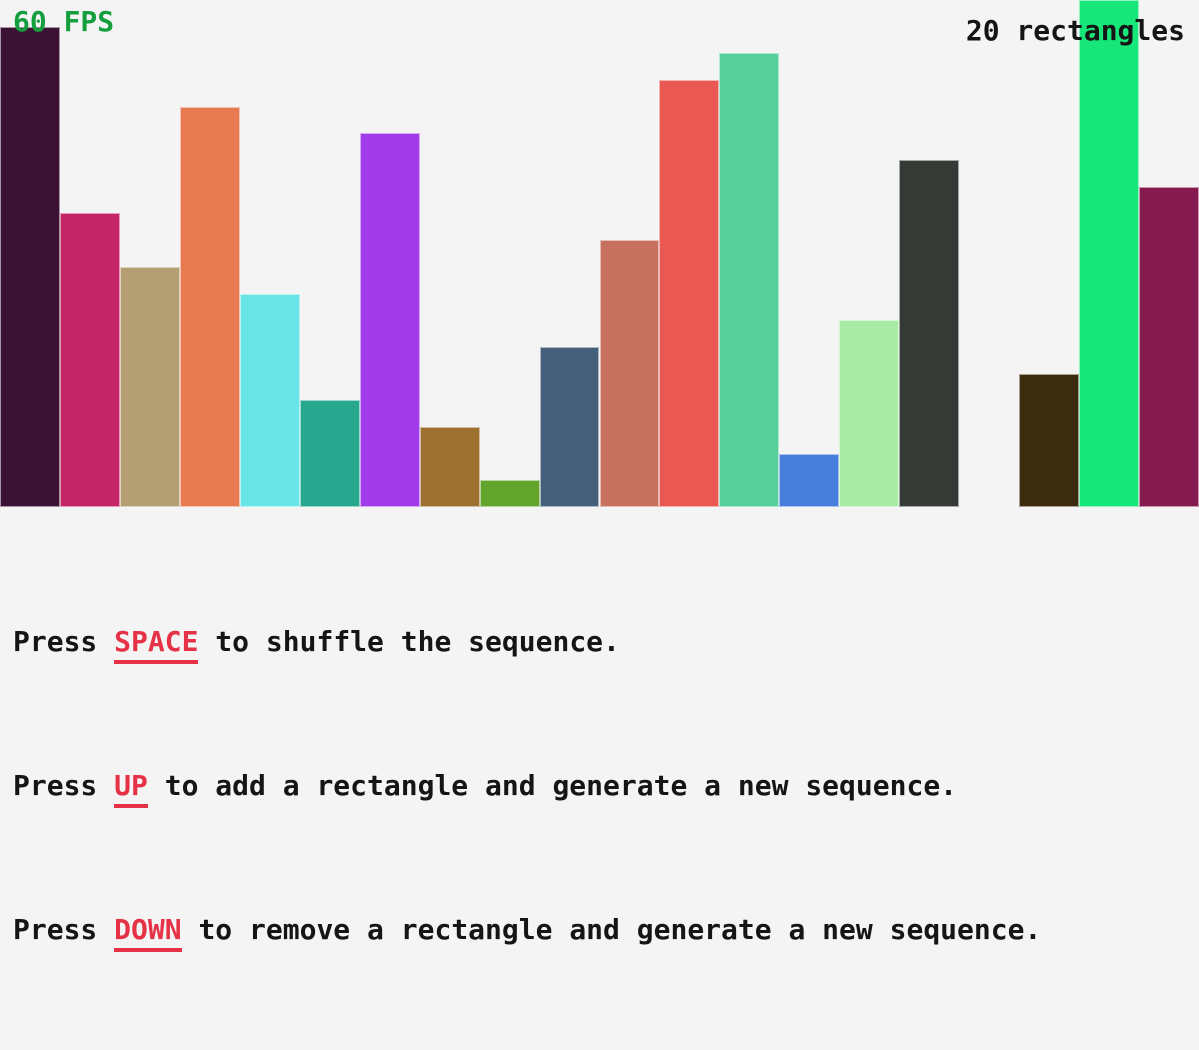  What do you see at coordinates (156, 644) in the screenshot?
I see `key-space: SPACE` at bounding box center [156, 644].